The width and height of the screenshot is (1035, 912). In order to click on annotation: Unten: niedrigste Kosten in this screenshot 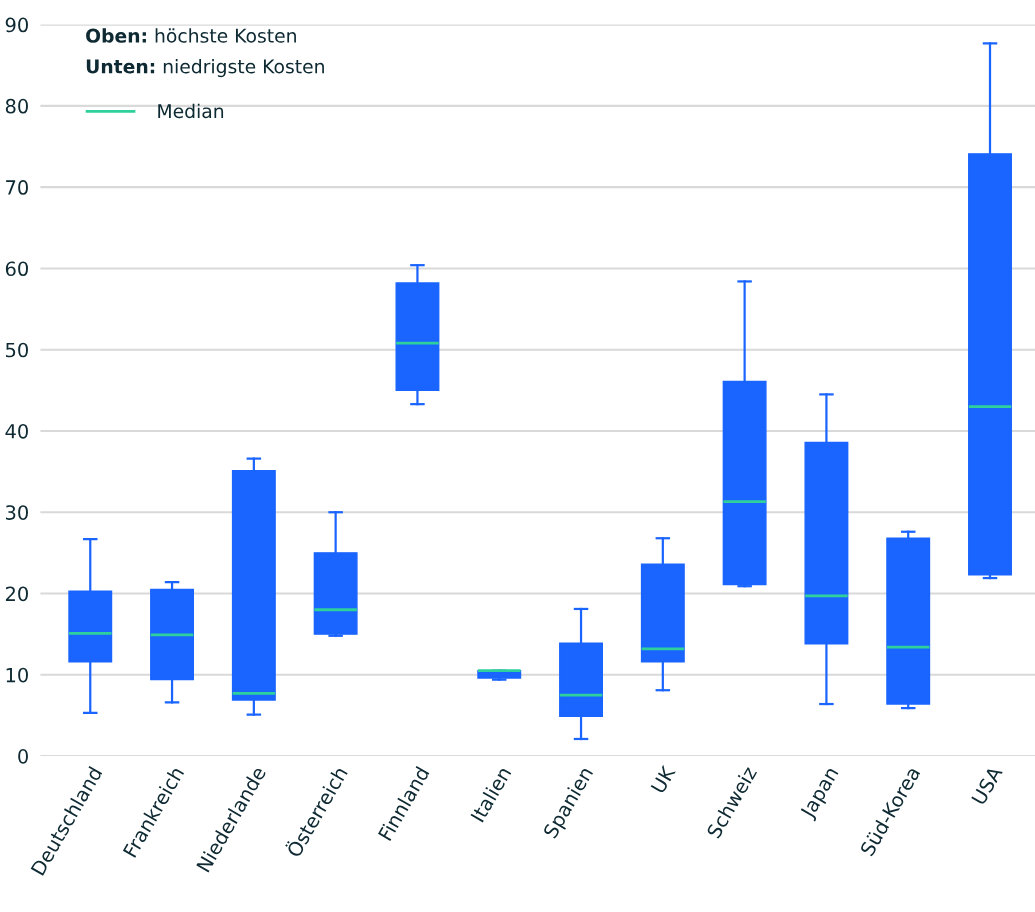, I will do `click(205, 68)`.